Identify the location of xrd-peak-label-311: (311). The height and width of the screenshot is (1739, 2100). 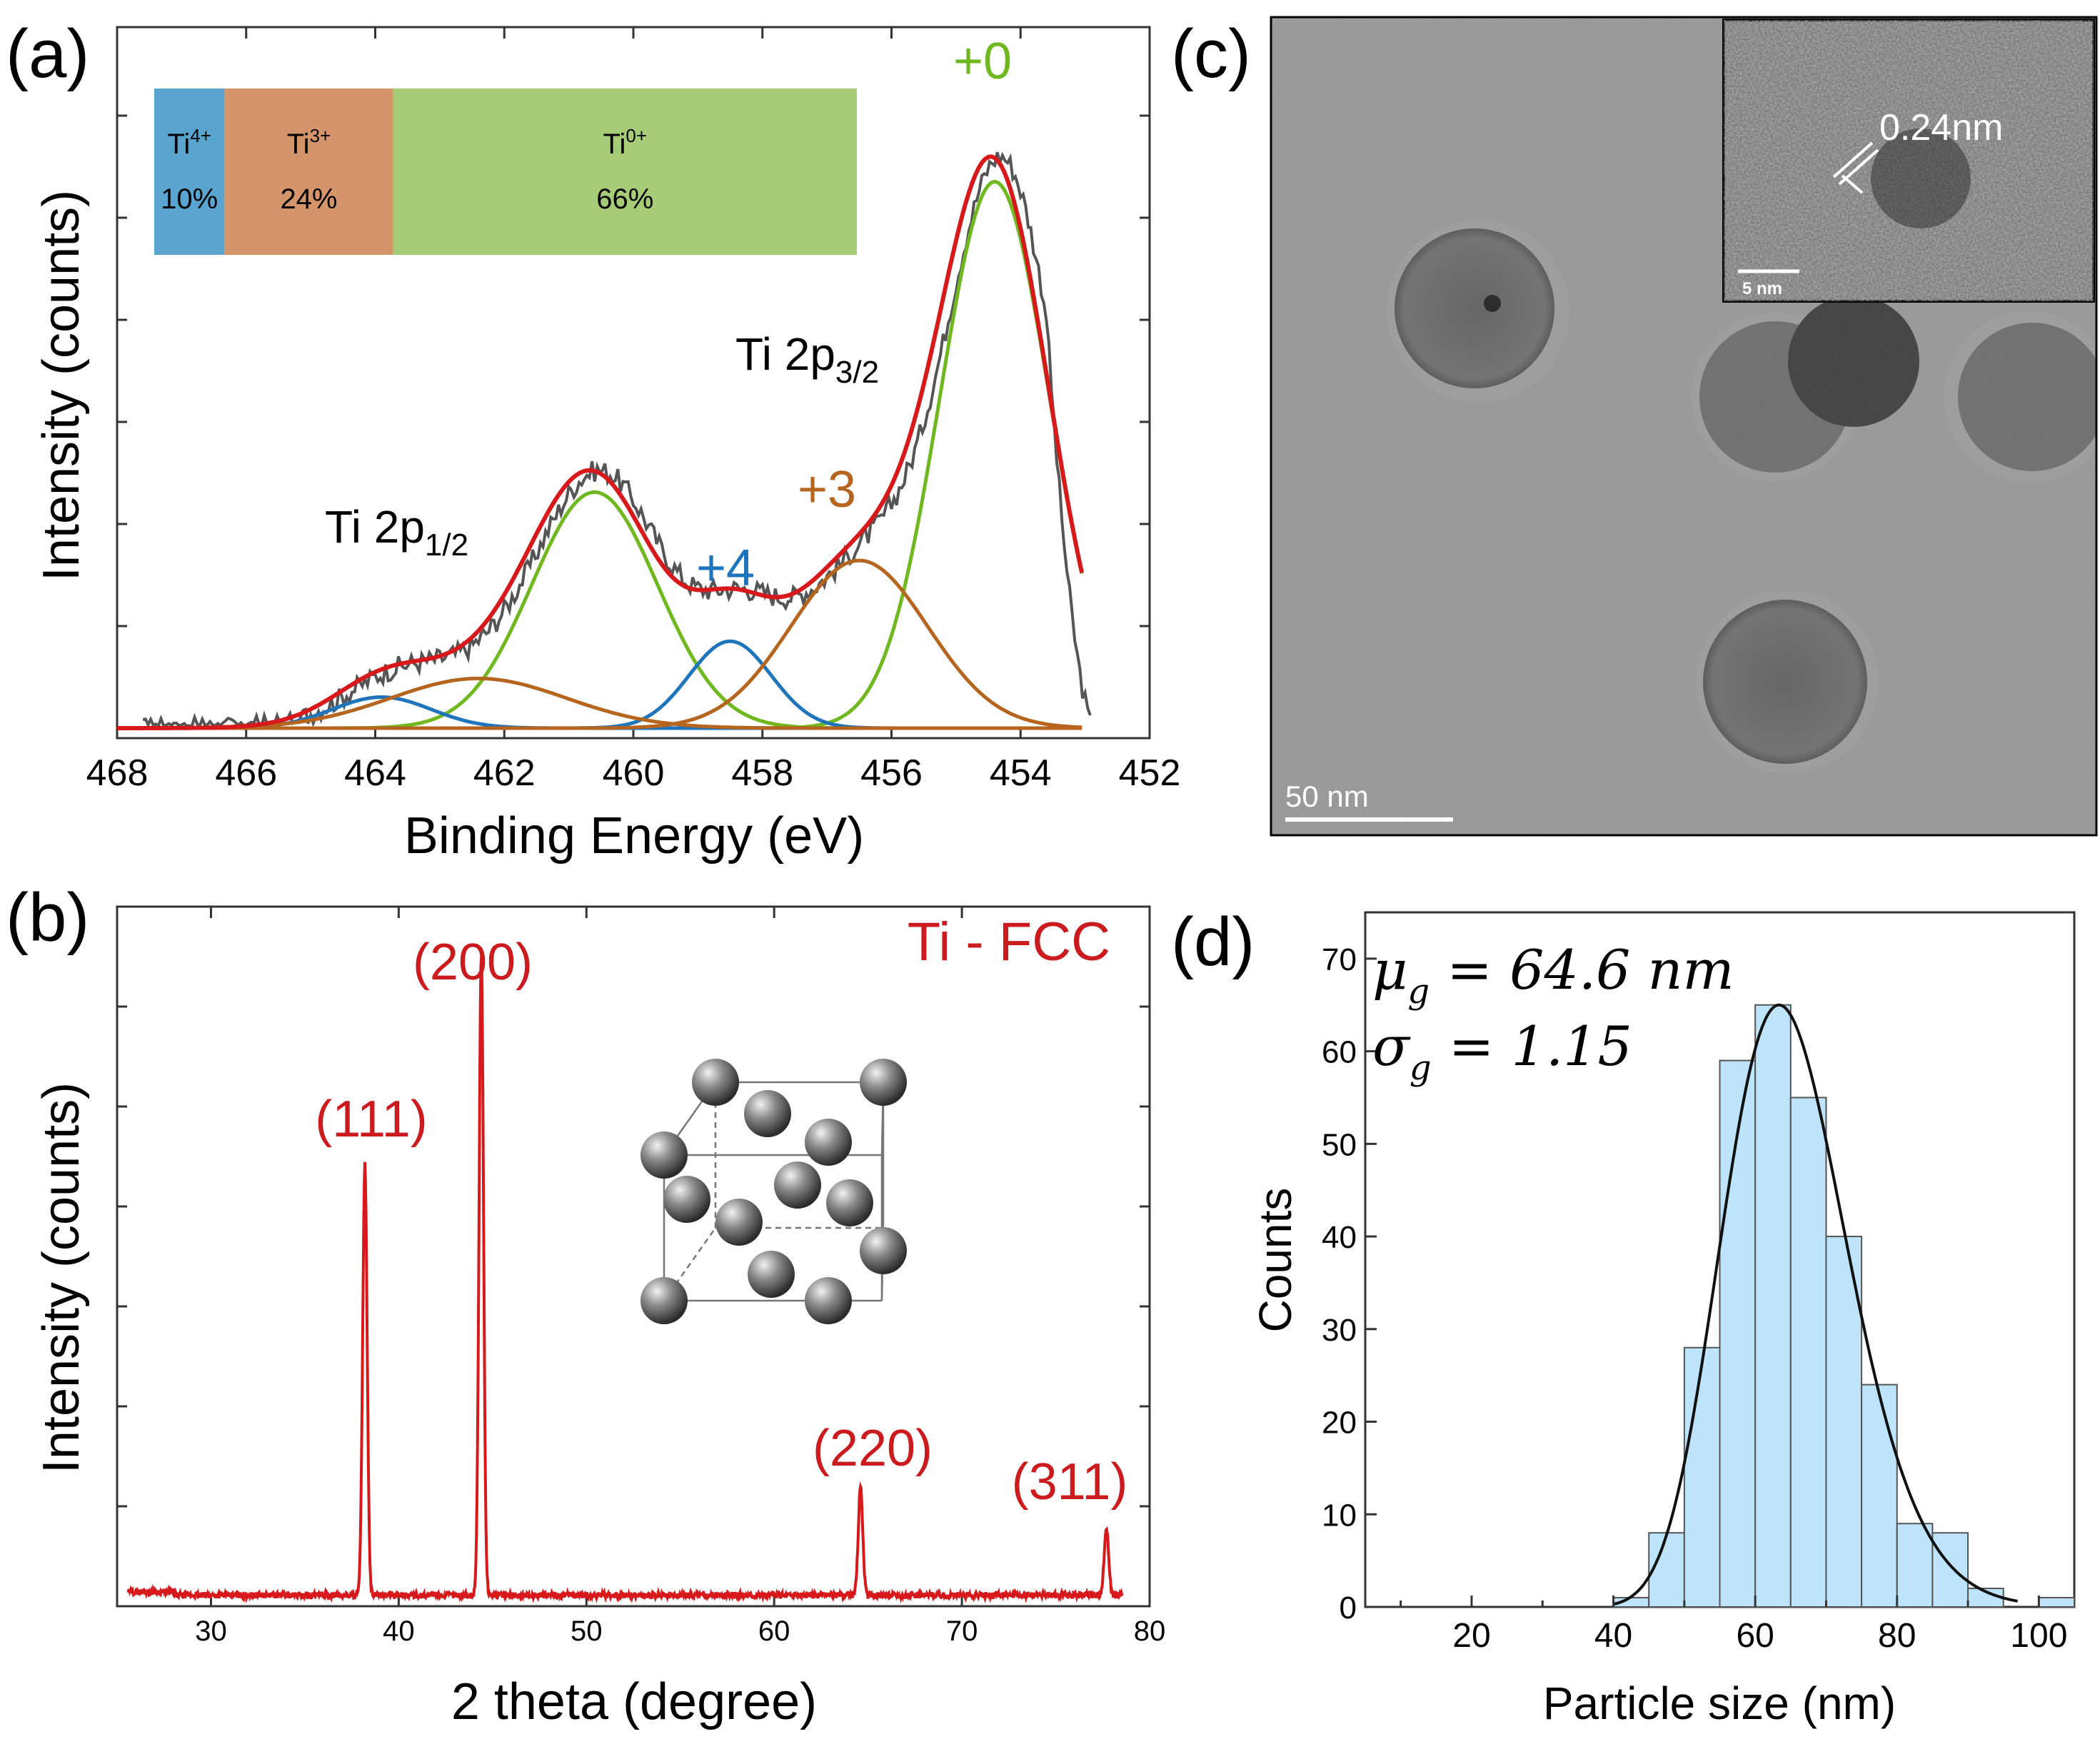
(1070, 1482).